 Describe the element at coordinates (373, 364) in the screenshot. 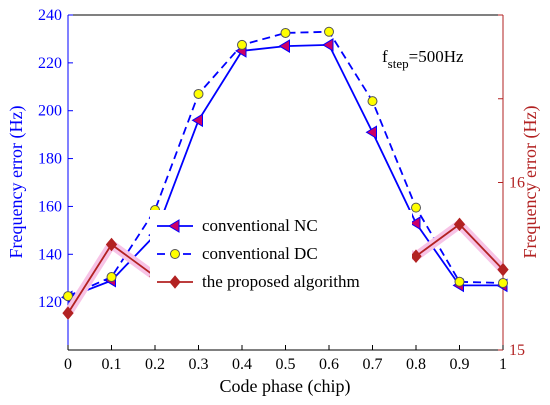

I see `x-tick-label: 0.7` at that location.